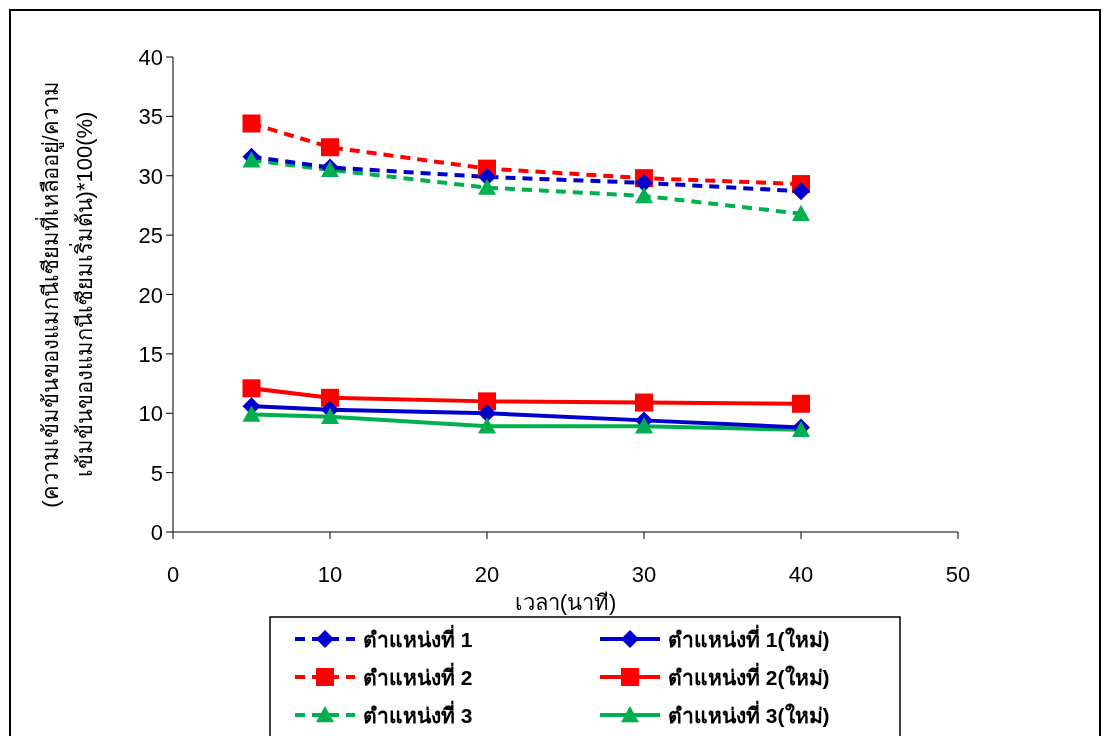 The width and height of the screenshot is (1108, 736). What do you see at coordinates (156, 473) in the screenshot?
I see `y-tick-label: 5` at bounding box center [156, 473].